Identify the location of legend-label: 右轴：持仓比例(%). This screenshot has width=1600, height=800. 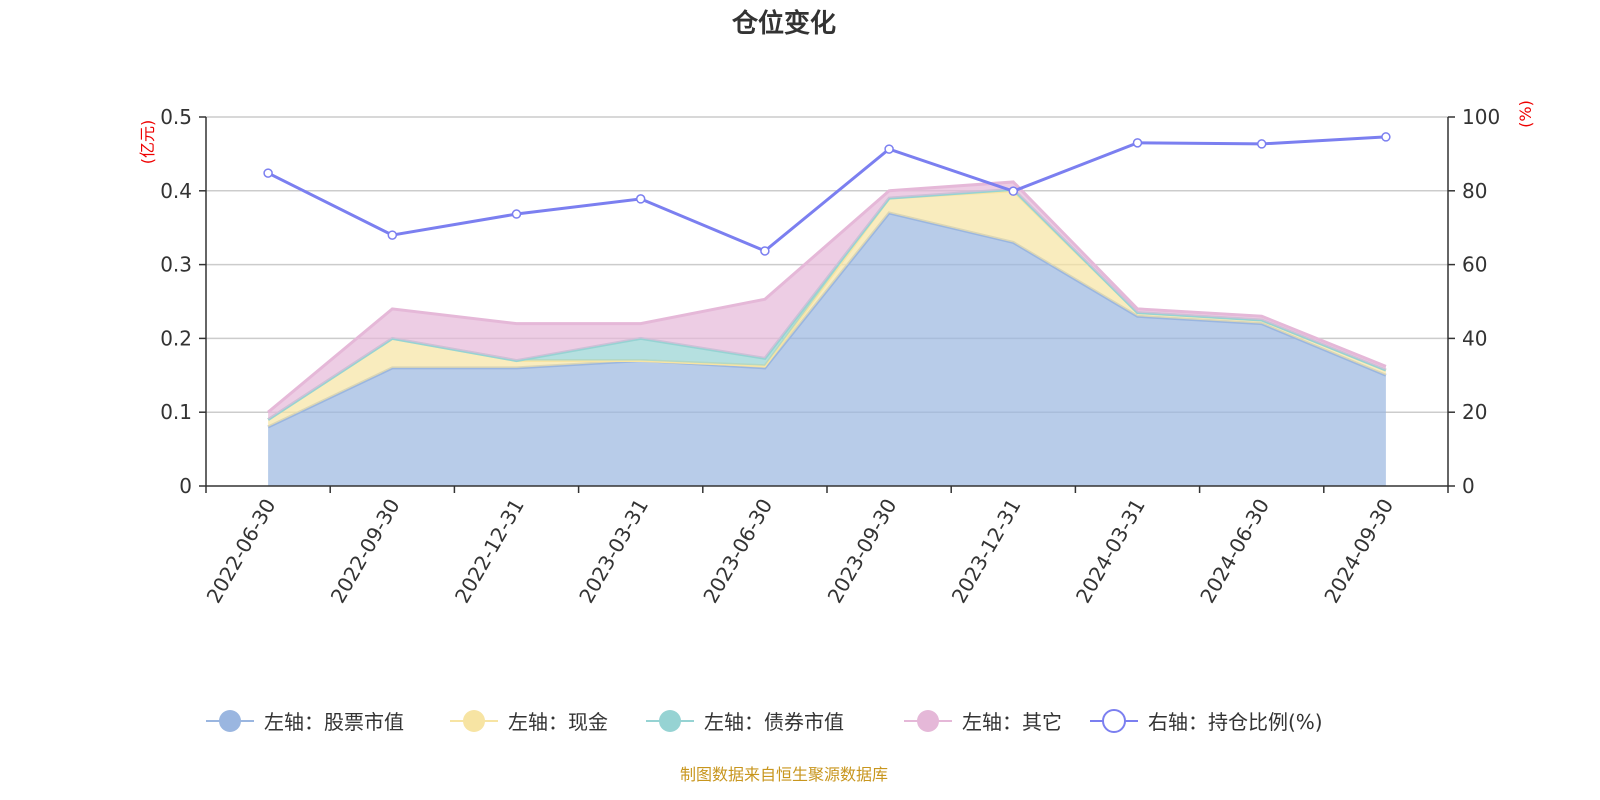
(1235, 722).